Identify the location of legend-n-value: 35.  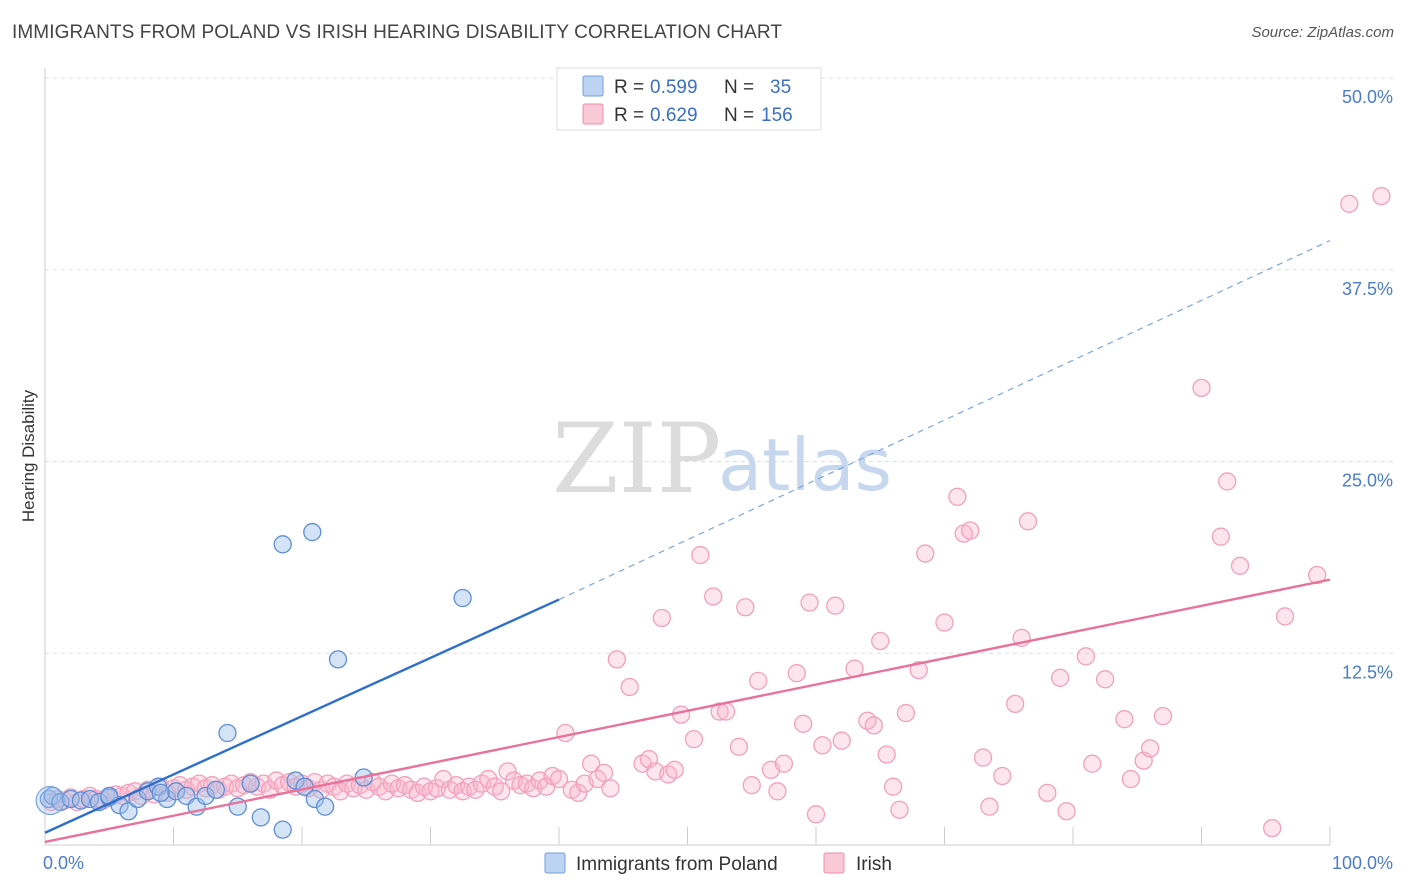
(780, 87).